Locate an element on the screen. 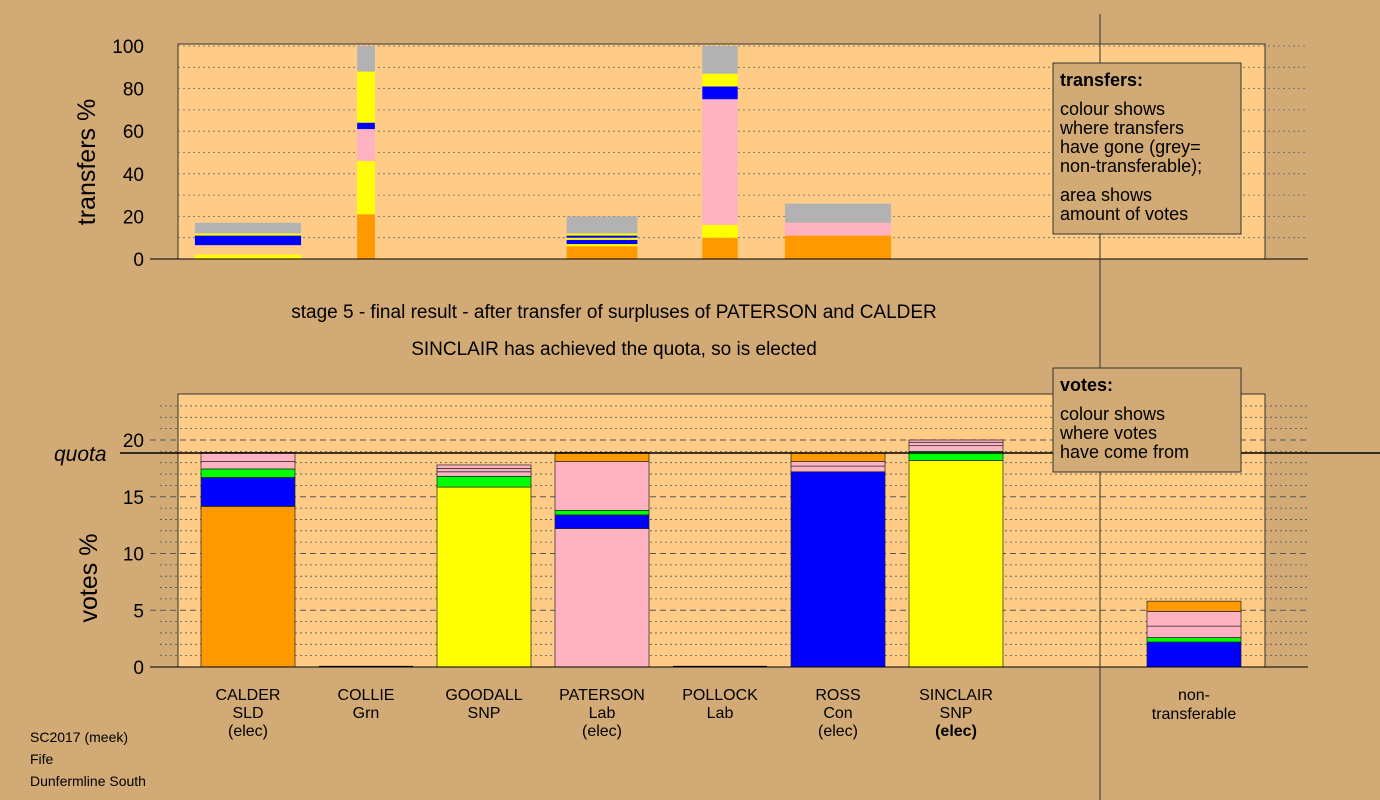 The width and height of the screenshot is (1380, 800). nontransferable-label: transferable is located at coordinates (1194, 714).